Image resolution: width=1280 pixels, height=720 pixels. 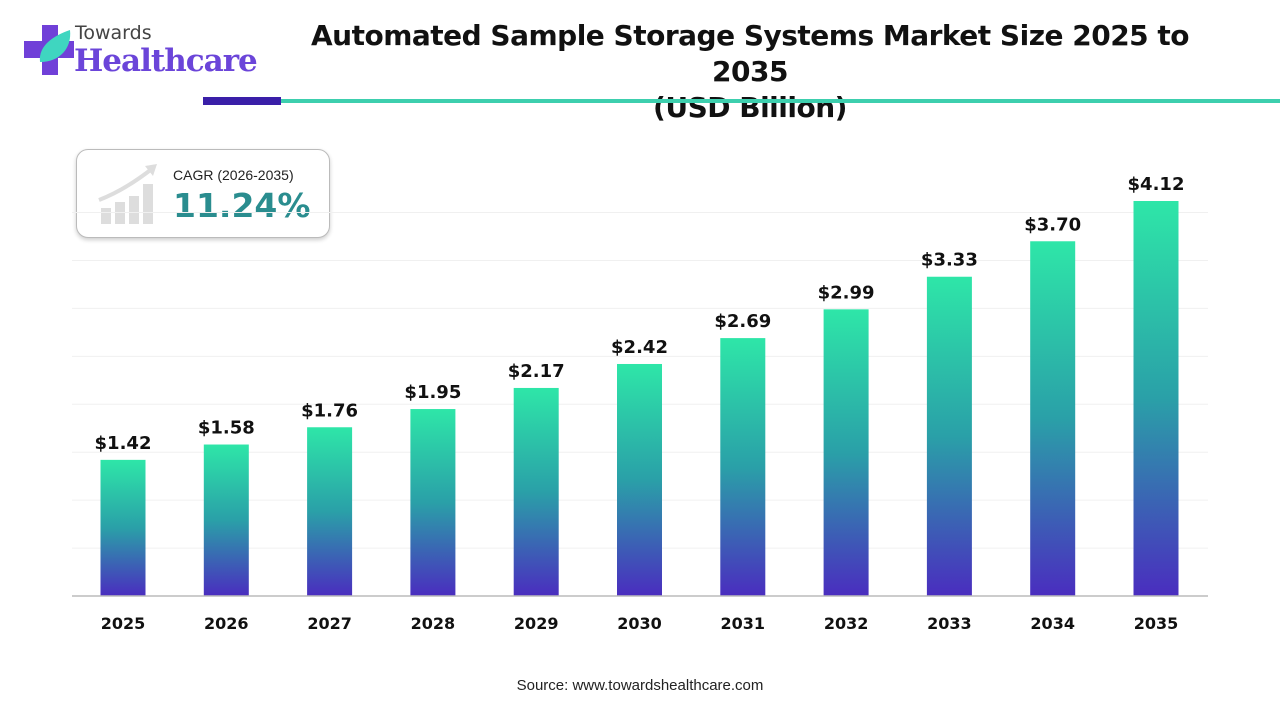 What do you see at coordinates (743, 623) in the screenshot?
I see `x-tick-label: 2031` at bounding box center [743, 623].